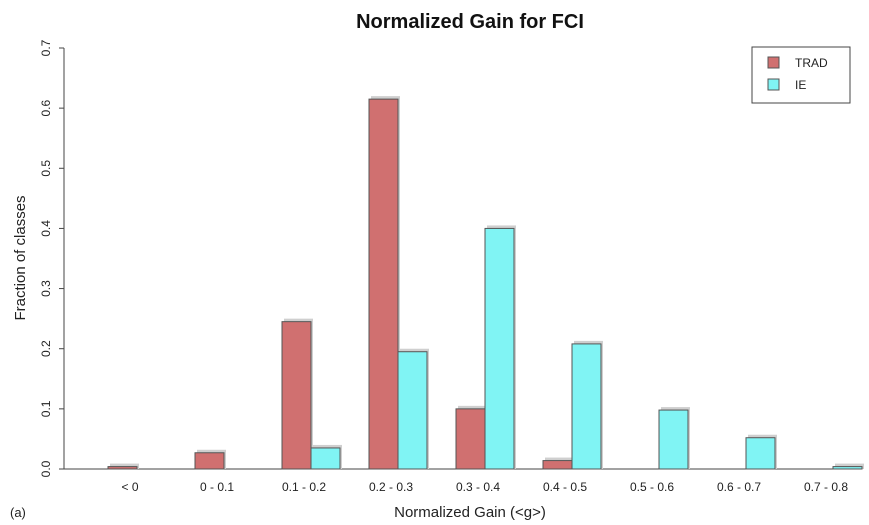  I want to click on chart-title: Normalized Gain for FCI, so click(470, 22).